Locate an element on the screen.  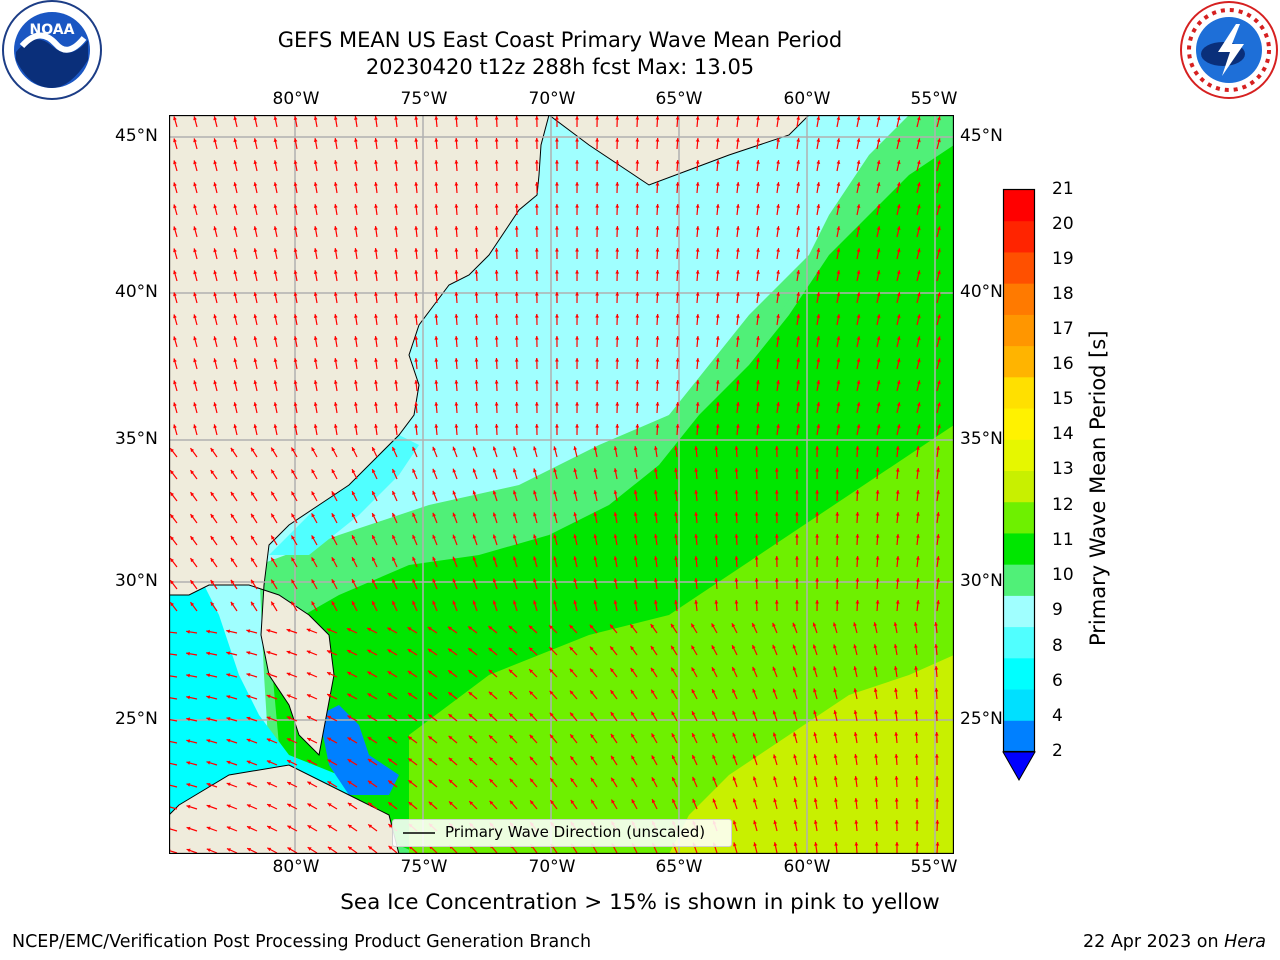
colorbar-tick-16: 16 is located at coordinates (1063, 364).